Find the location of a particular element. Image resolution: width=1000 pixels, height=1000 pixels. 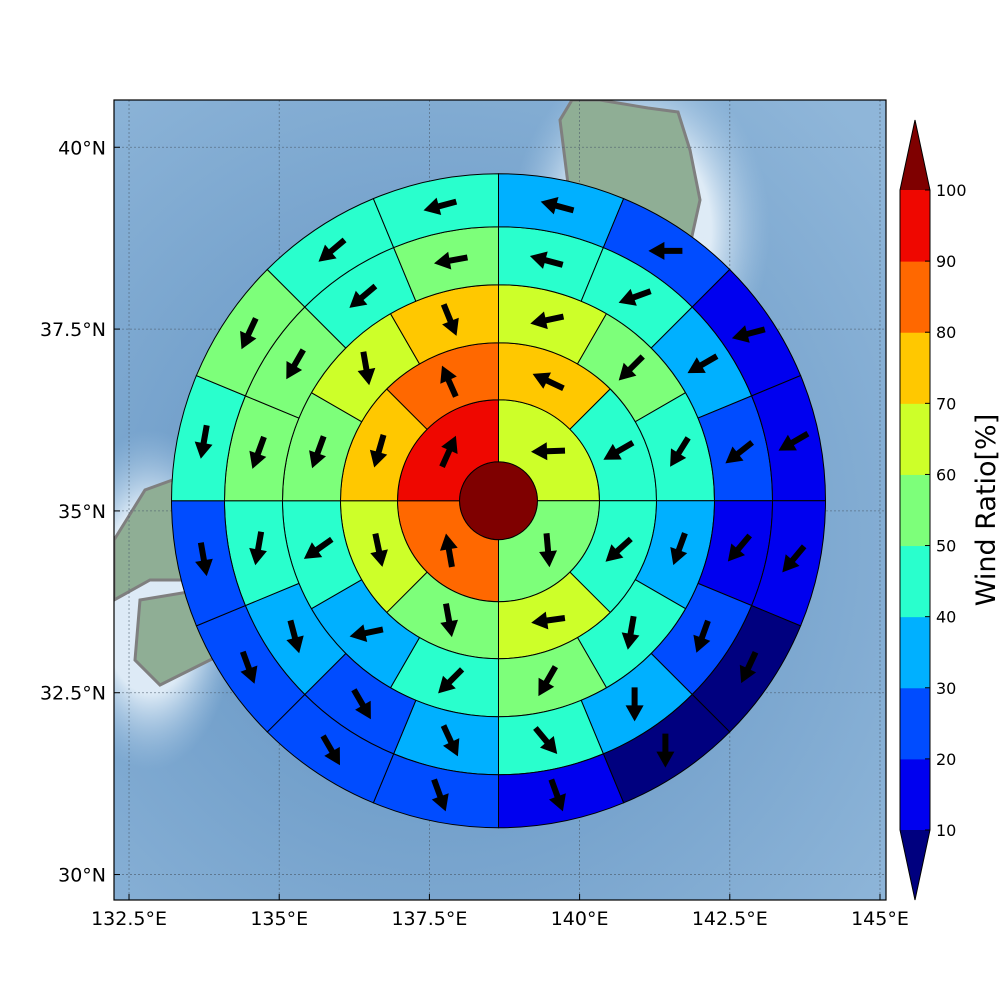

wind-arrow-r3-s7 is located at coordinates (366, 633).